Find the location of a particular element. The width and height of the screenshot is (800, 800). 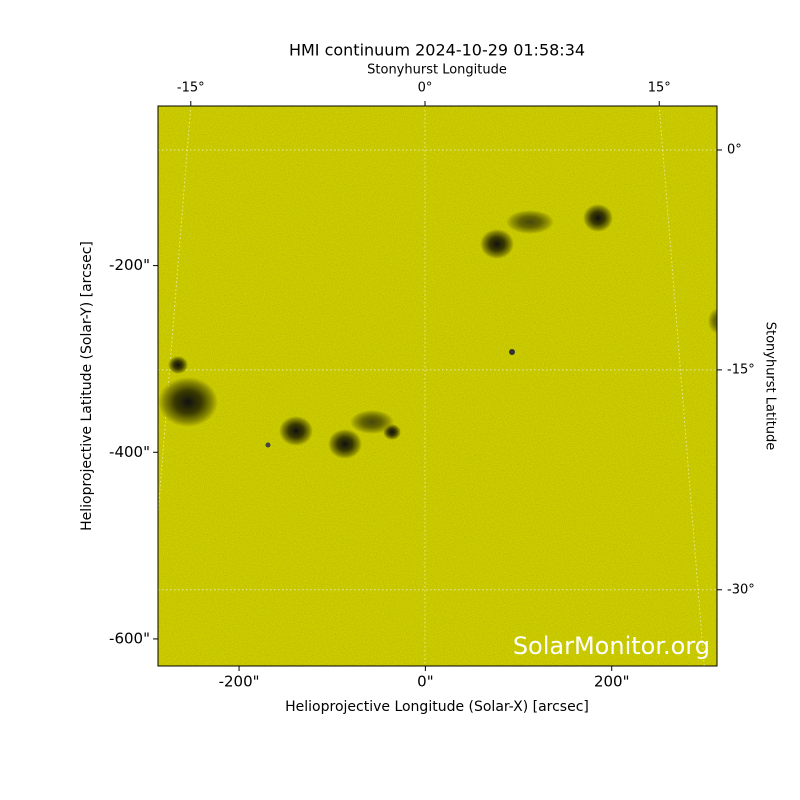

x-tick-label: 200" is located at coordinates (612, 682).